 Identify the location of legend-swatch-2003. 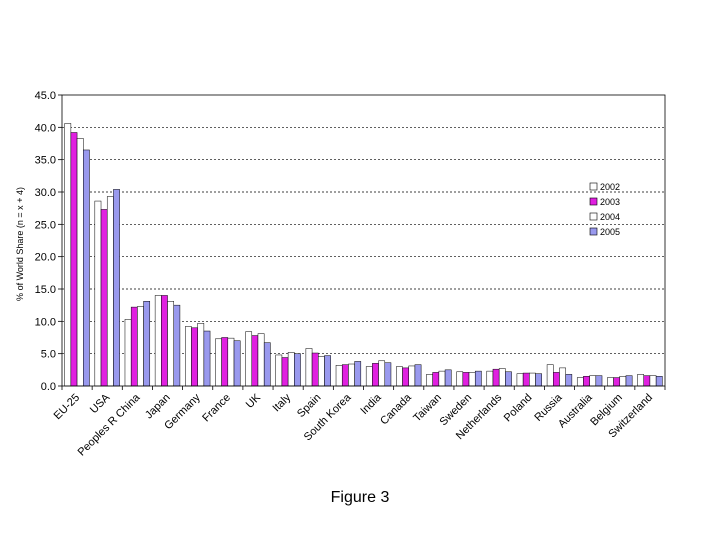
(593, 201).